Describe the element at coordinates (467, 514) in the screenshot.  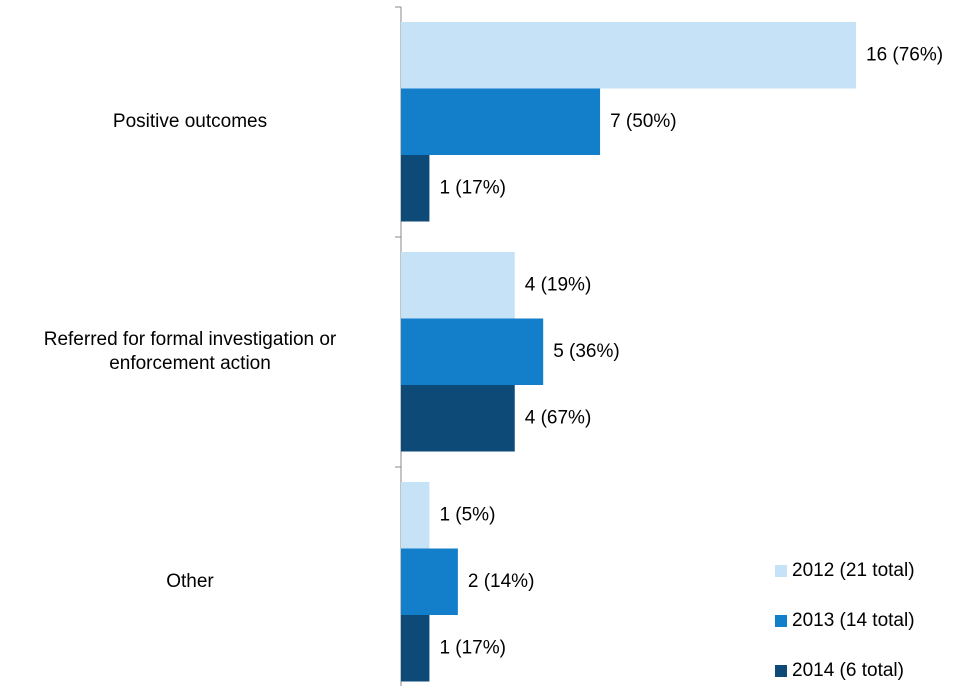
I see `value-label: 1 (5%)` at that location.